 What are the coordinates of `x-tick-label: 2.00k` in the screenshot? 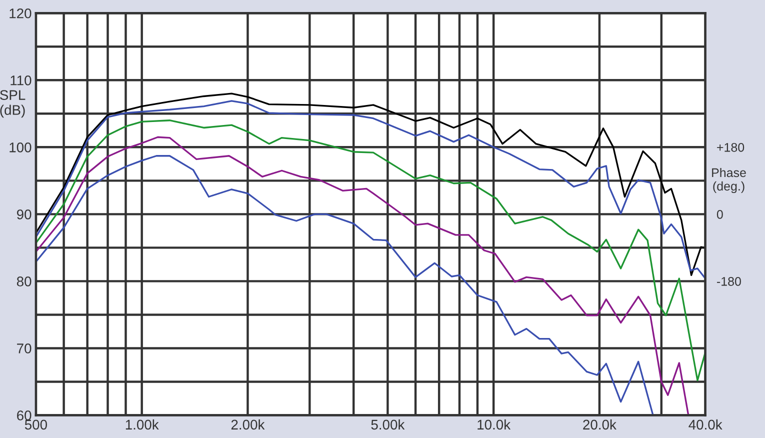 It's located at (248, 424).